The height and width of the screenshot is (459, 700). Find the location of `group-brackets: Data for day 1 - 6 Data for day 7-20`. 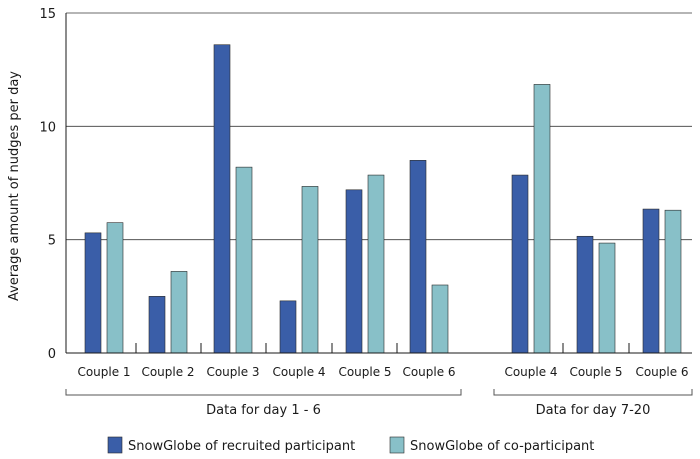

group-brackets: Data for day 1 - 6 Data for day 7-20 is located at coordinates (379, 403).